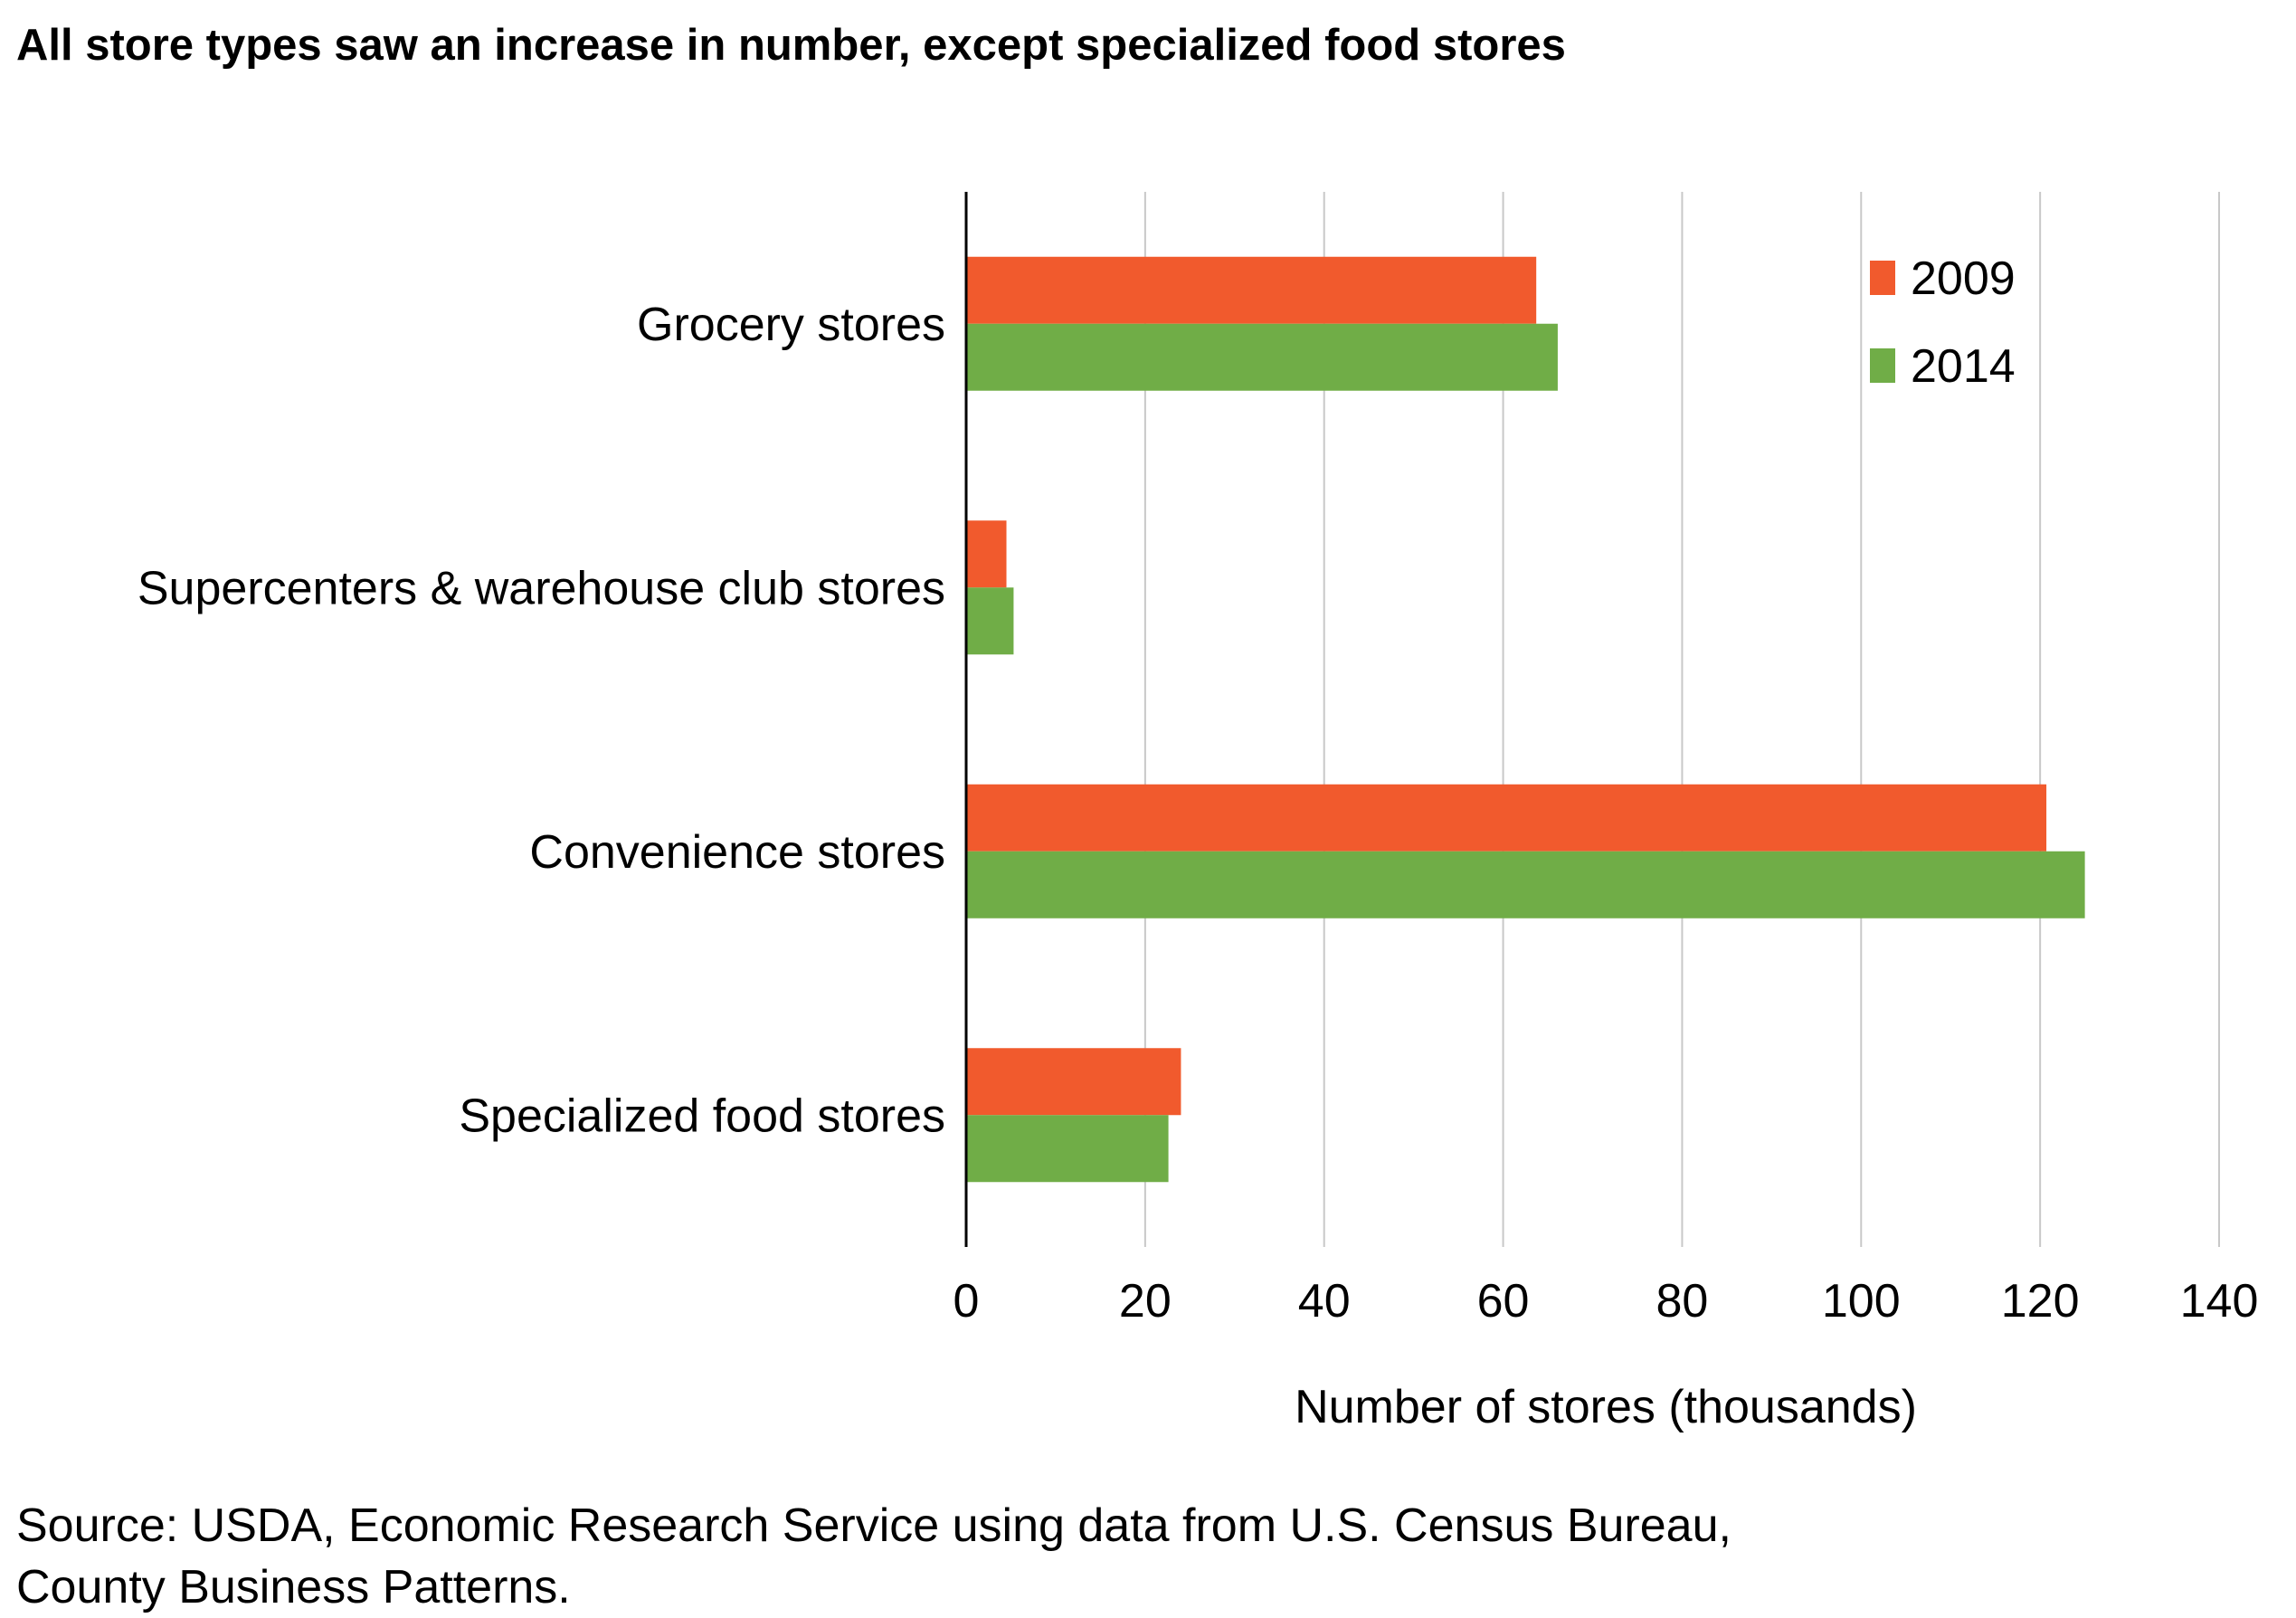 The width and height of the screenshot is (2296, 1618). Describe the element at coordinates (1963, 278) in the screenshot. I see `legend-label: 2009` at that location.